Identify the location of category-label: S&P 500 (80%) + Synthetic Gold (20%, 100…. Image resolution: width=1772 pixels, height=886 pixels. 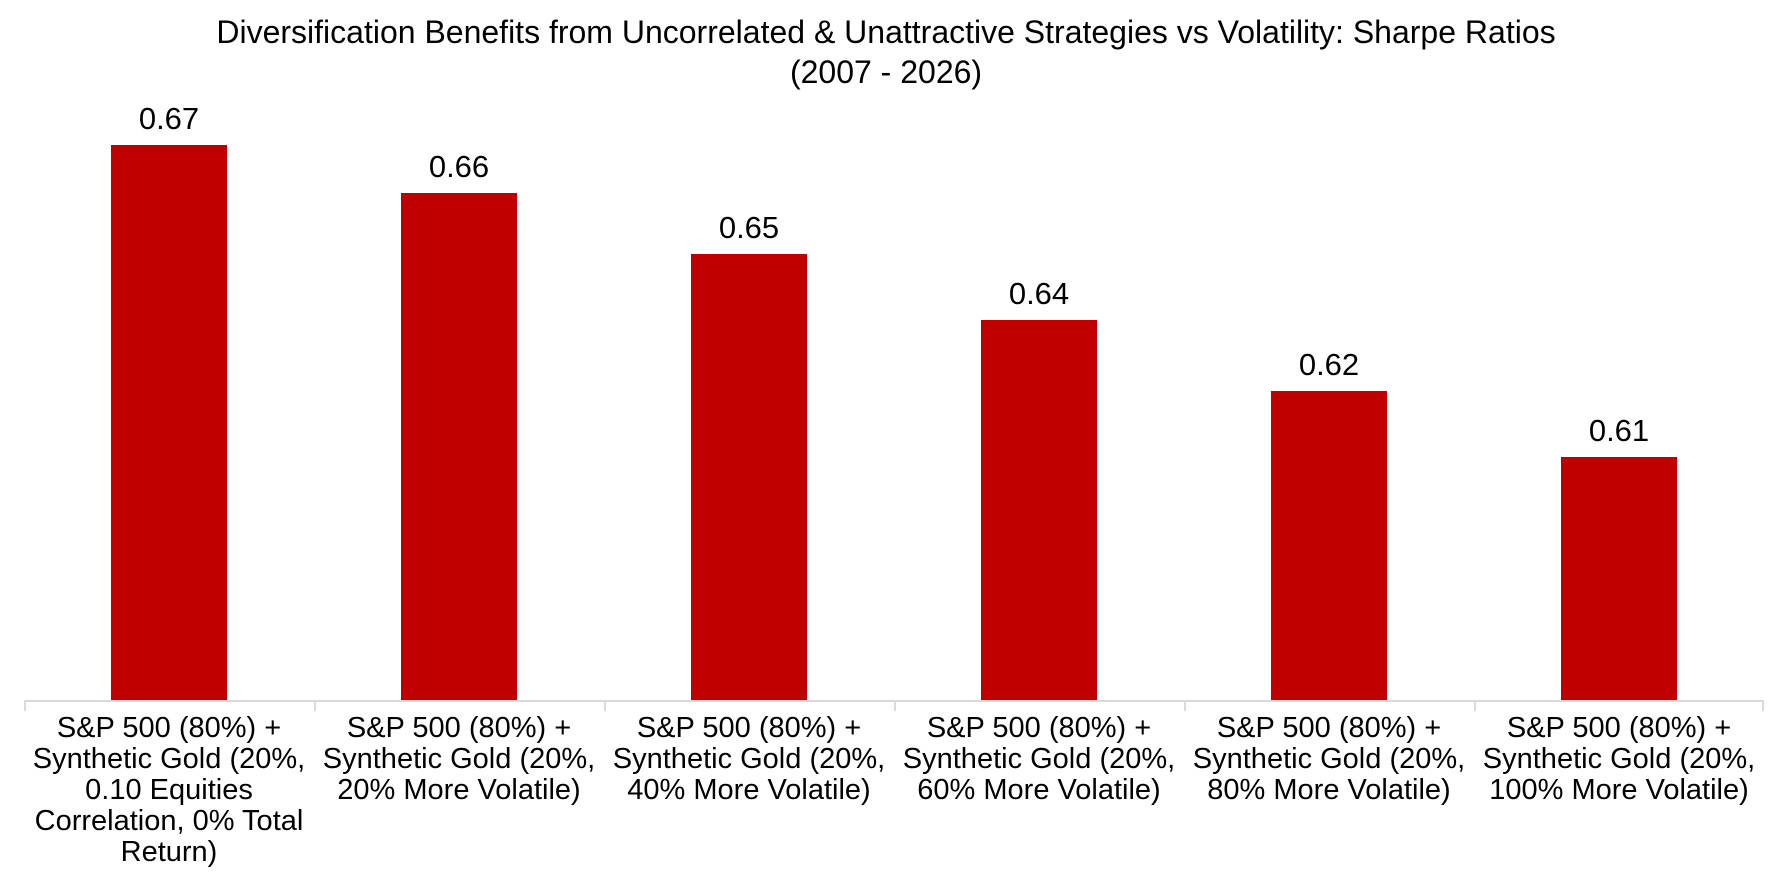
(1619, 759).